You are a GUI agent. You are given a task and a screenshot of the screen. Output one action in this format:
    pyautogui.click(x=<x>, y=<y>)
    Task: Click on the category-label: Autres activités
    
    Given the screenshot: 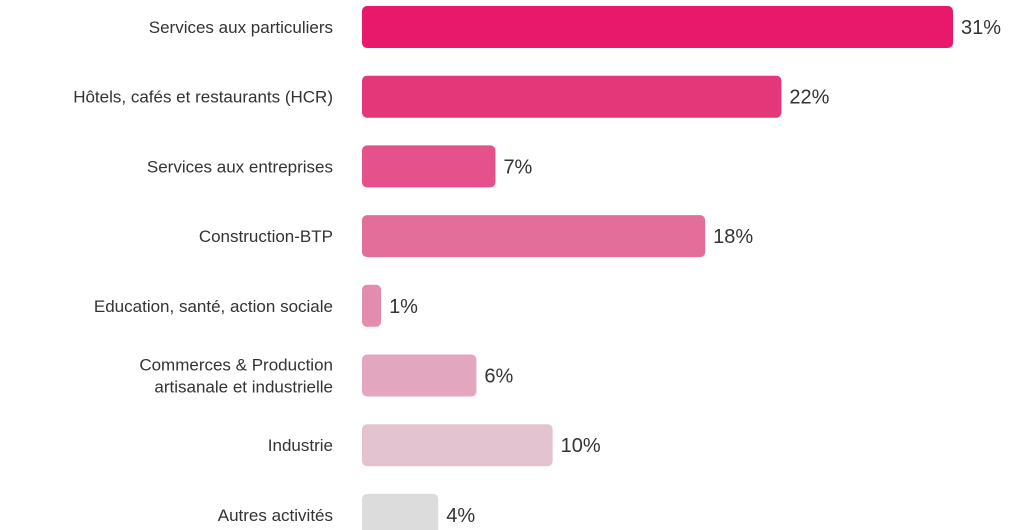 What is the action you would take?
    pyautogui.click(x=275, y=515)
    